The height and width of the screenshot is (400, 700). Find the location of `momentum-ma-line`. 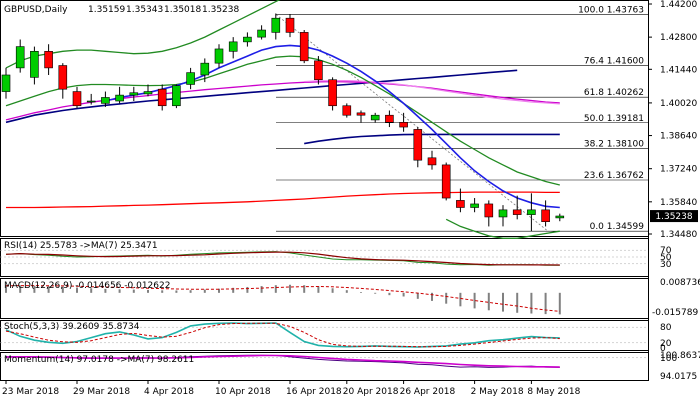

momentum-ma-line is located at coordinates (282, 361).